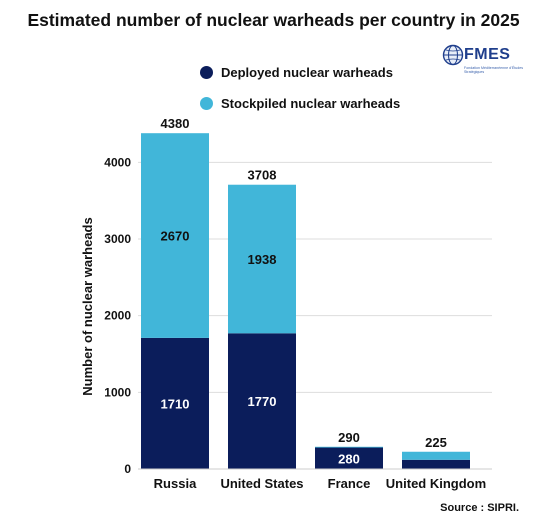  I want to click on bar-value-label: 2670, so click(175, 236).